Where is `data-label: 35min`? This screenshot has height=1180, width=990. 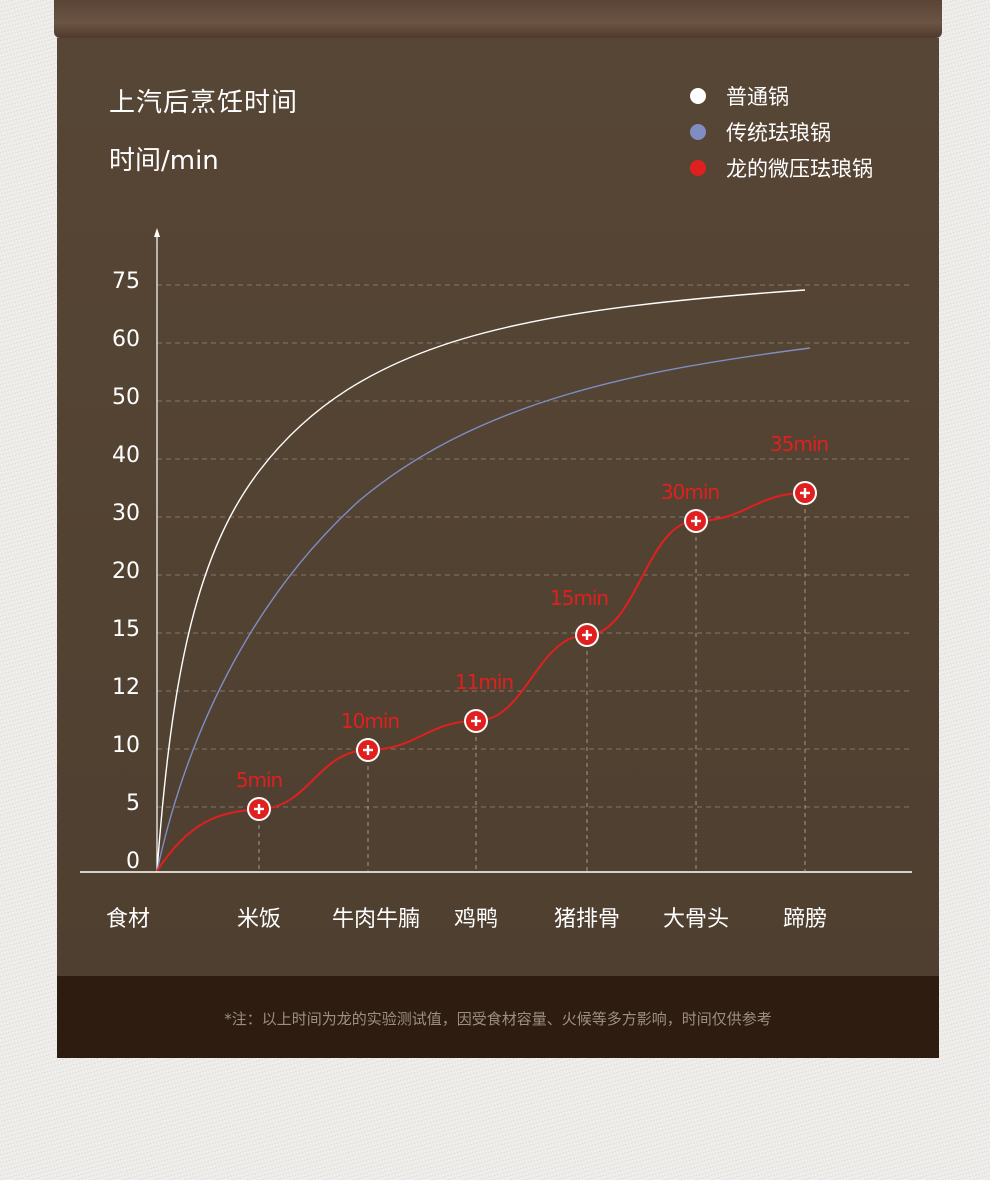 data-label: 35min is located at coordinates (799, 444).